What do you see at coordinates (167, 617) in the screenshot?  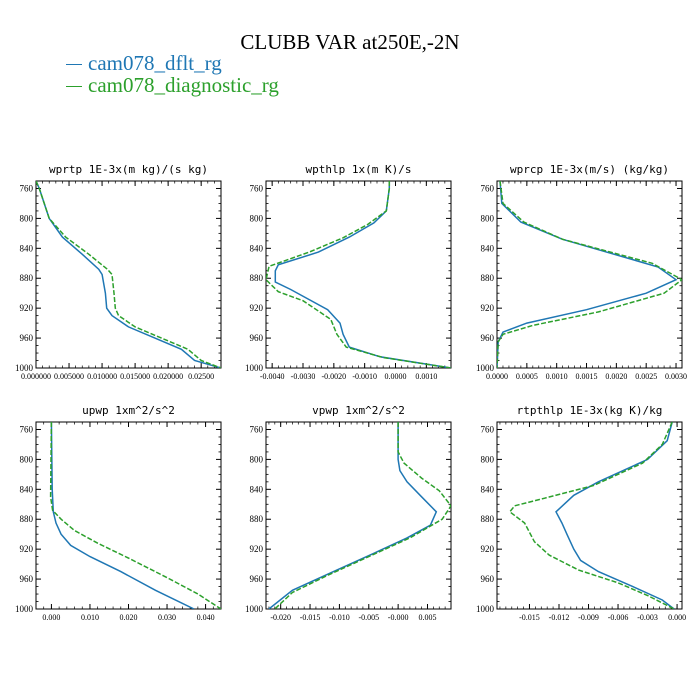 I see `x-tick-label: 0.030` at bounding box center [167, 617].